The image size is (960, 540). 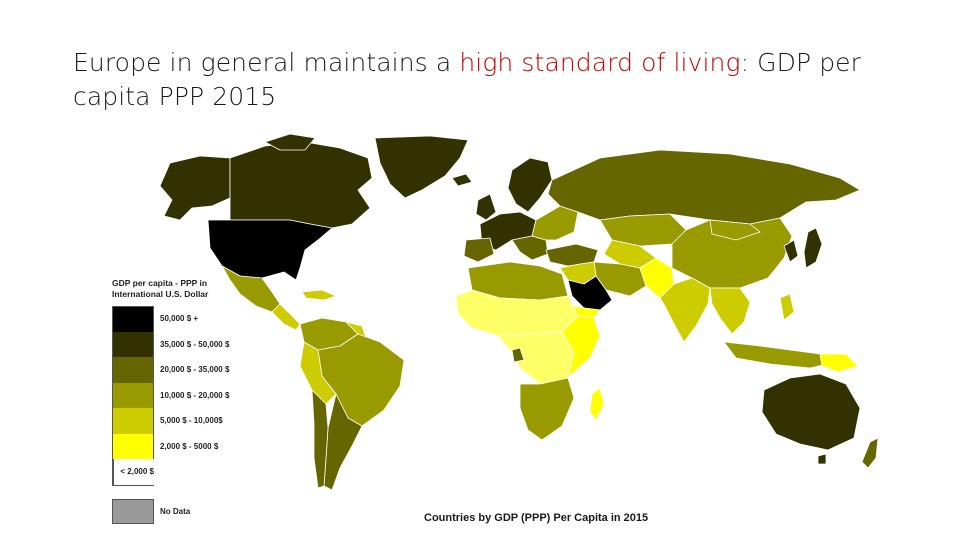 What do you see at coordinates (479, 250) in the screenshot?
I see `region-iberia` at bounding box center [479, 250].